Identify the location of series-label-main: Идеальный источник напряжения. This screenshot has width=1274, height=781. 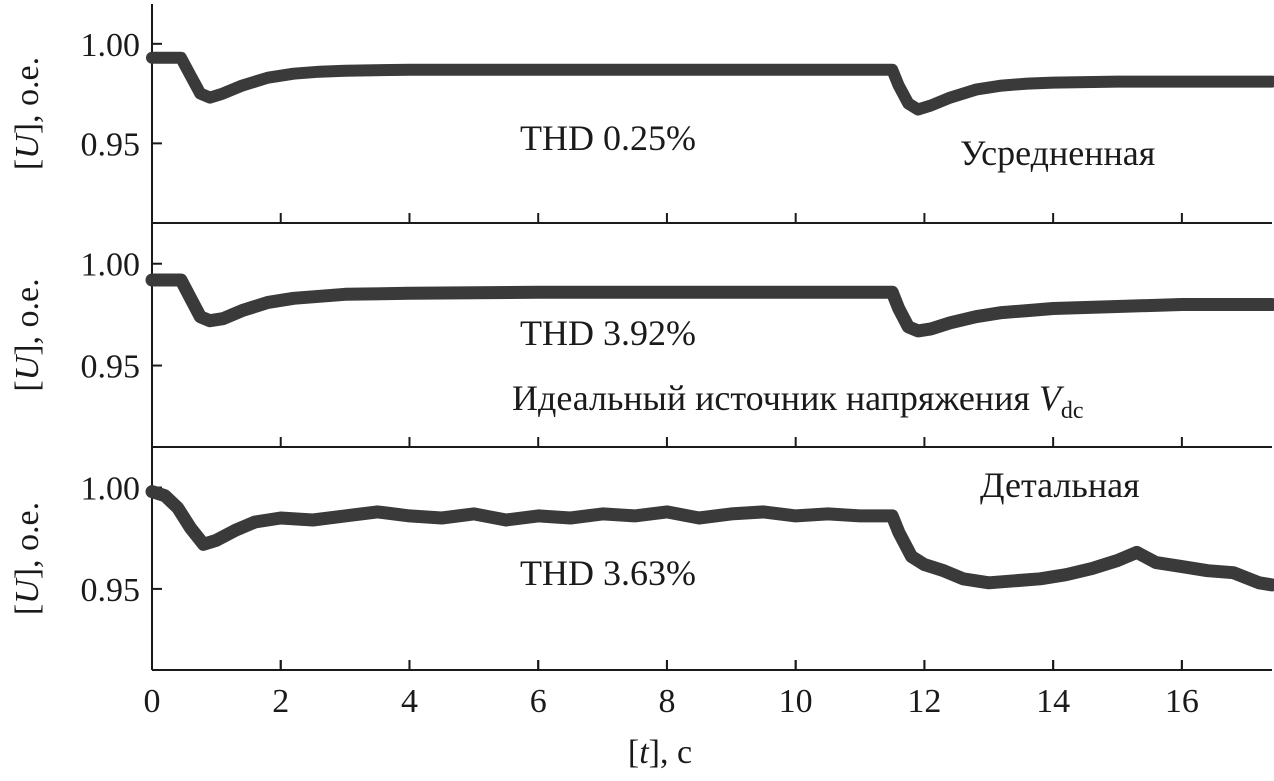
(775, 398).